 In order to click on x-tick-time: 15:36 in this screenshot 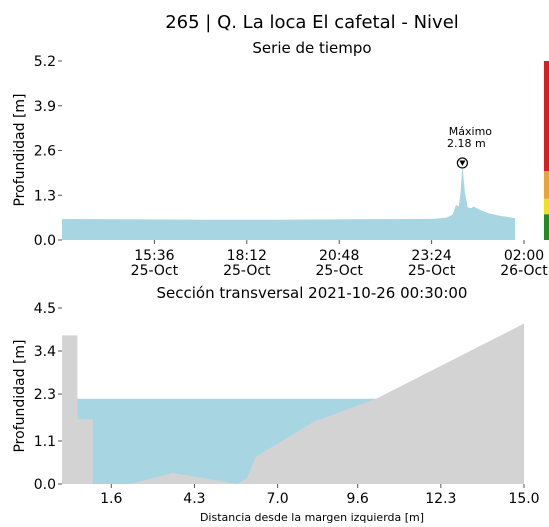, I will do `click(154, 256)`.